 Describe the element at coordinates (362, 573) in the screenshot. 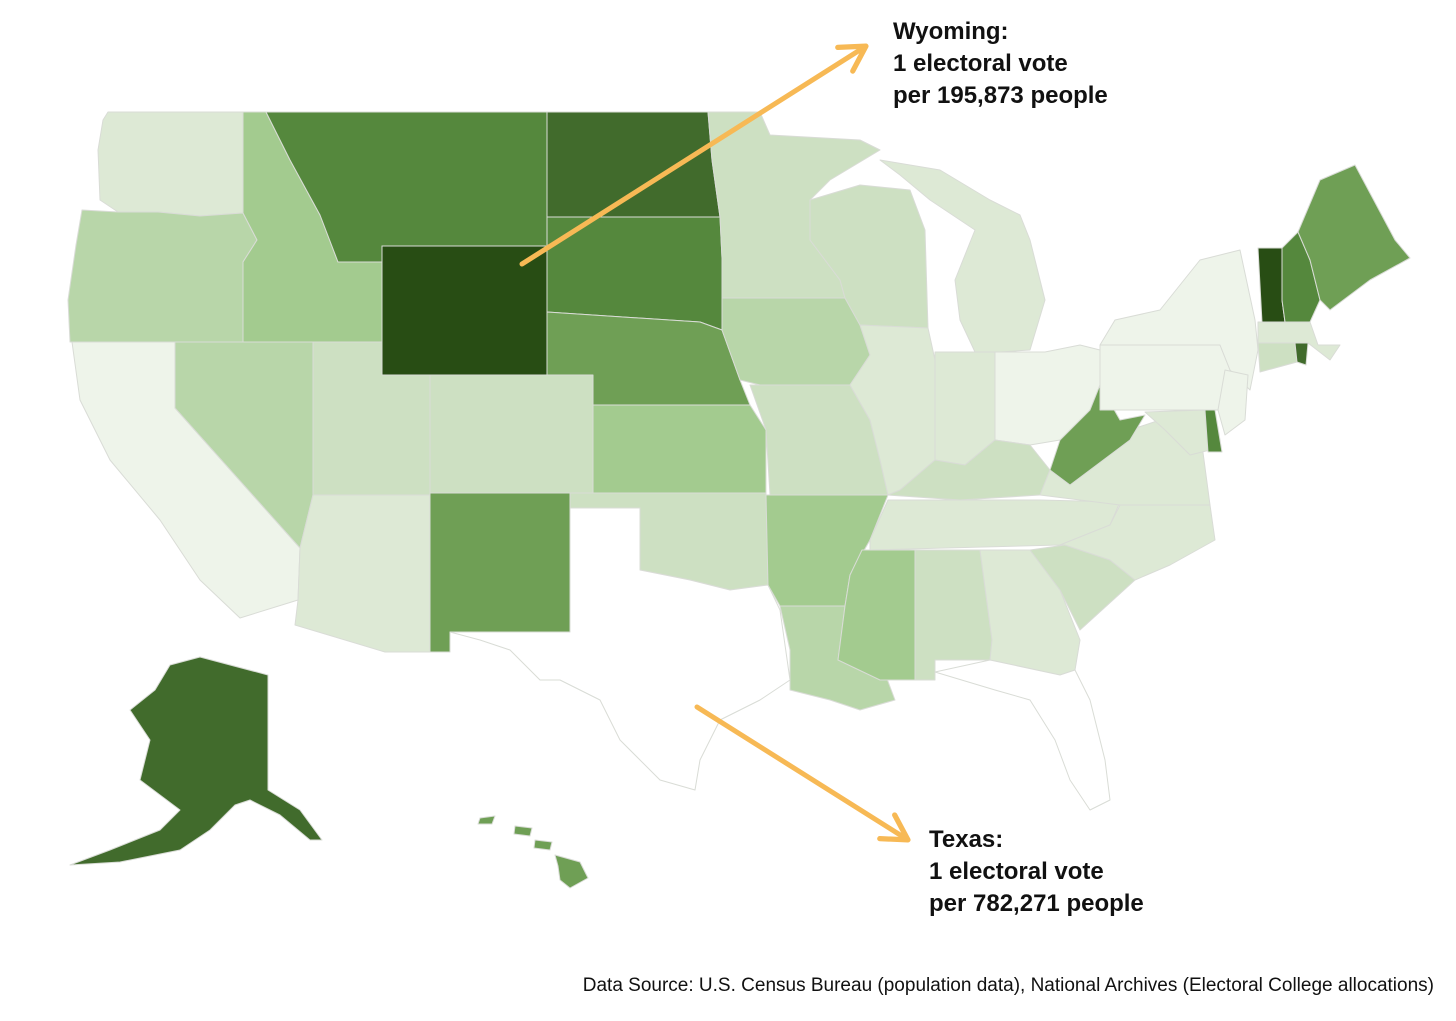

I see `state-AZ` at that location.